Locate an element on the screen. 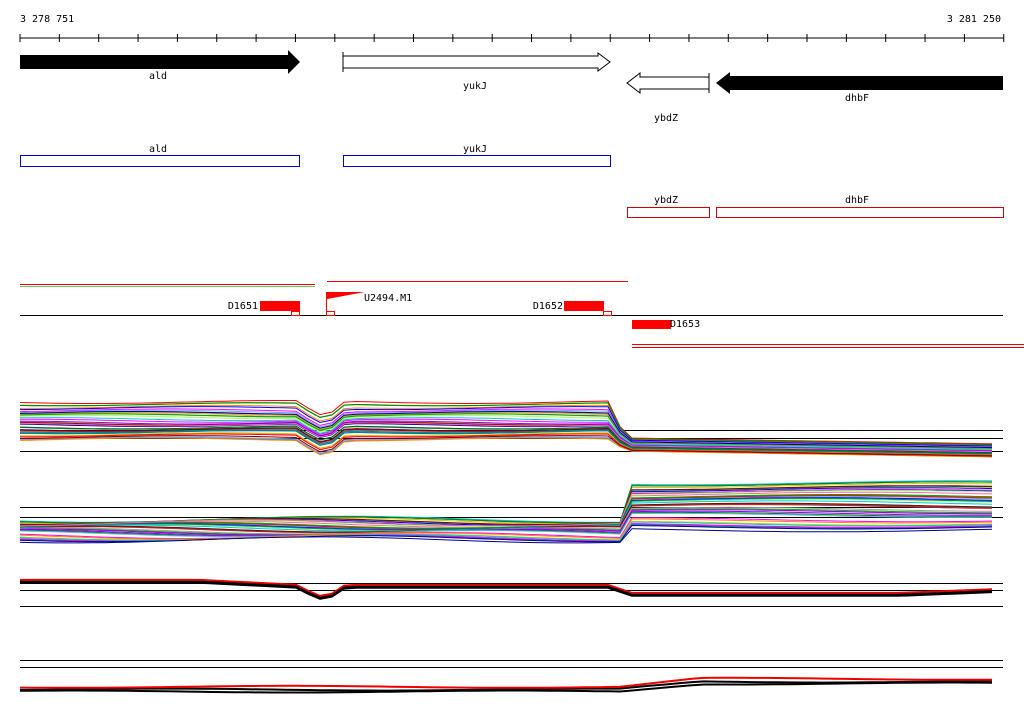 This screenshot has height=714, width=1024. annotation-label: dhbF is located at coordinates (857, 200).